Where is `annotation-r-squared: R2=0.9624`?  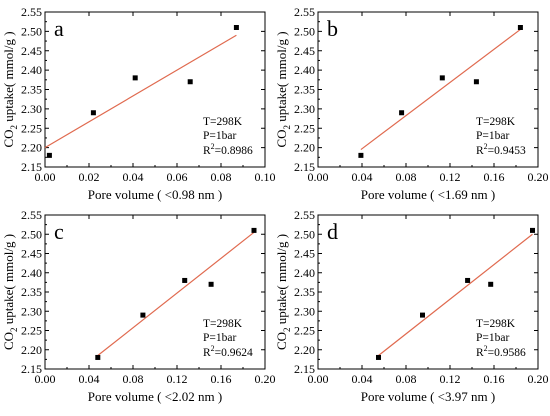
annotation-r-squared: R2=0.9624 is located at coordinates (228, 351).